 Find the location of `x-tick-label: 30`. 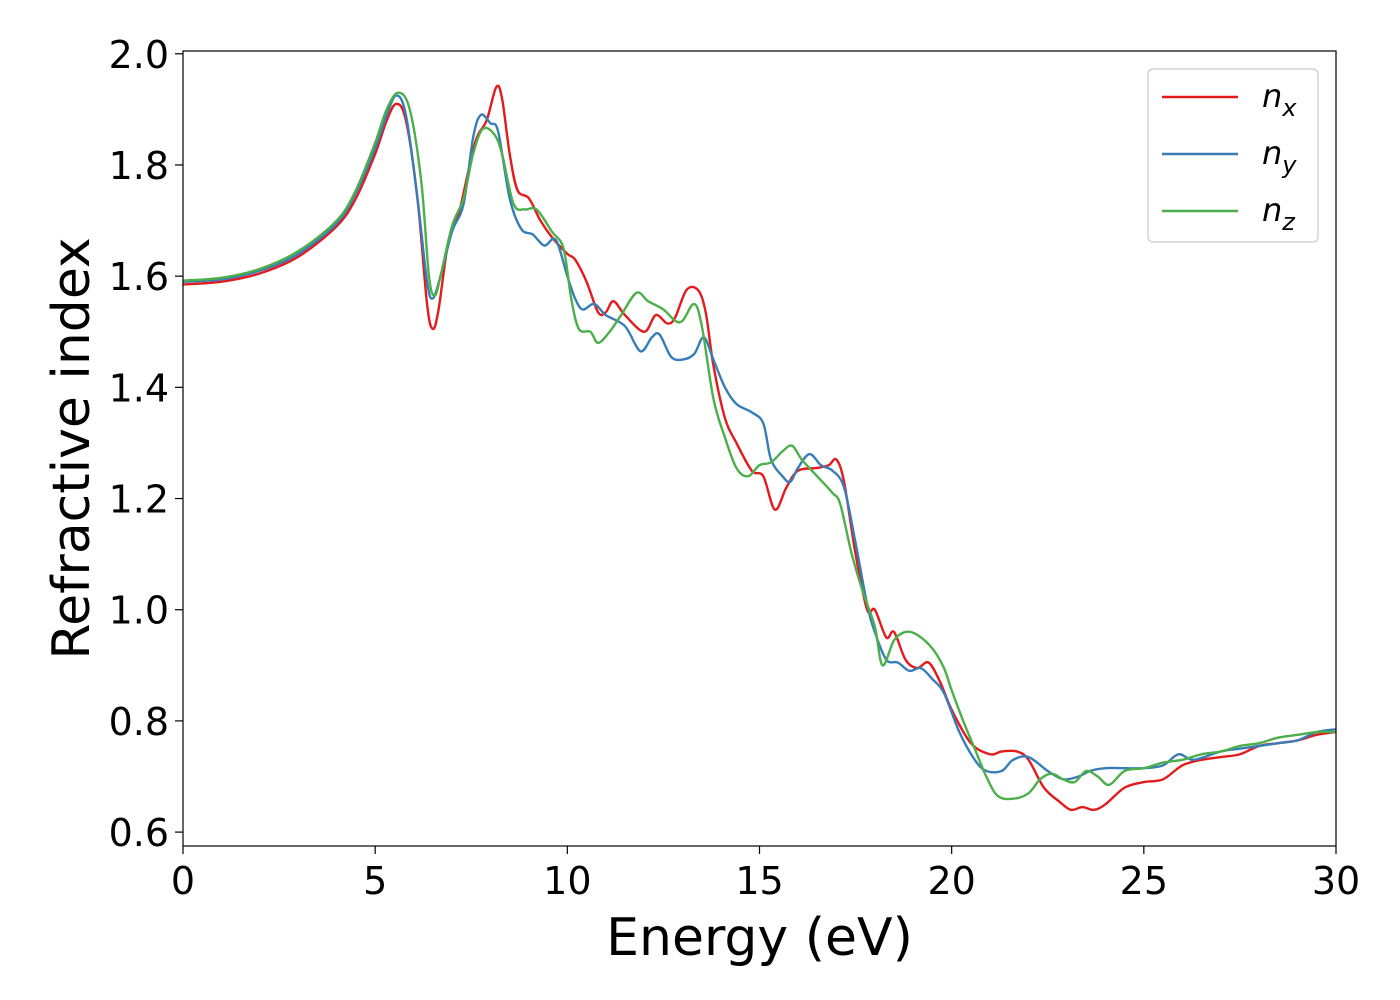

x-tick-label: 30 is located at coordinates (1336, 881).